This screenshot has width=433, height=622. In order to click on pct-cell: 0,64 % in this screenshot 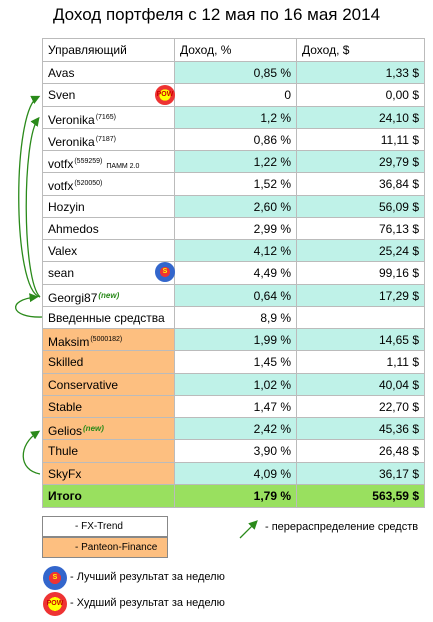, I will do `click(236, 295)`.